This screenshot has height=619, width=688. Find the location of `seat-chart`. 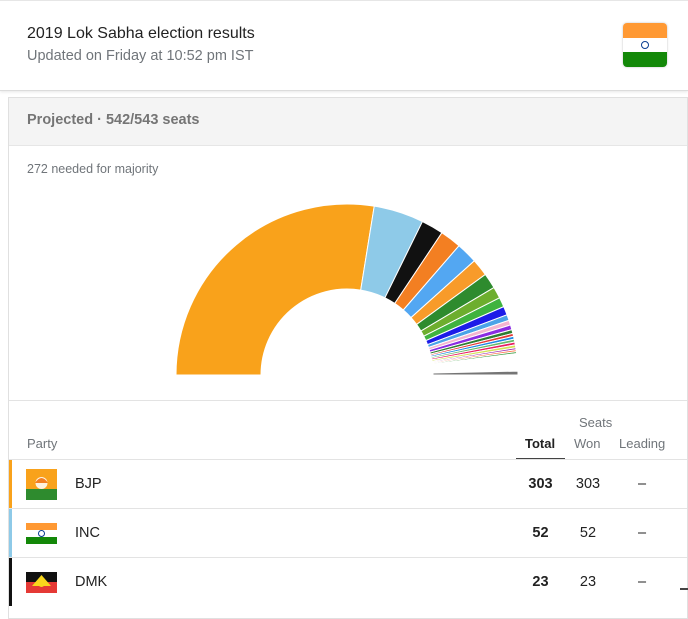

seat-chart is located at coordinates (347, 289).